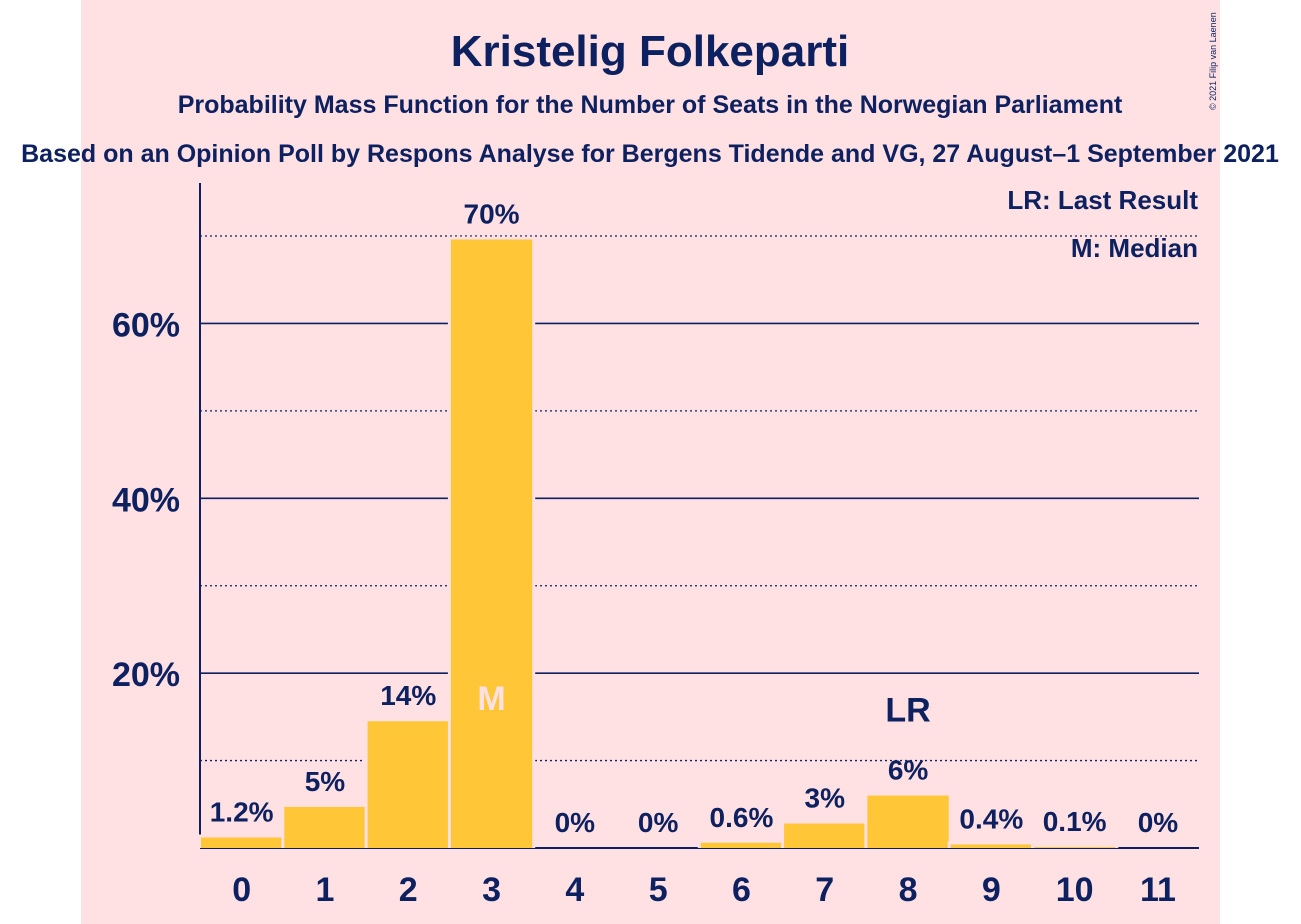  I want to click on value-label: 6%, so click(908, 770).